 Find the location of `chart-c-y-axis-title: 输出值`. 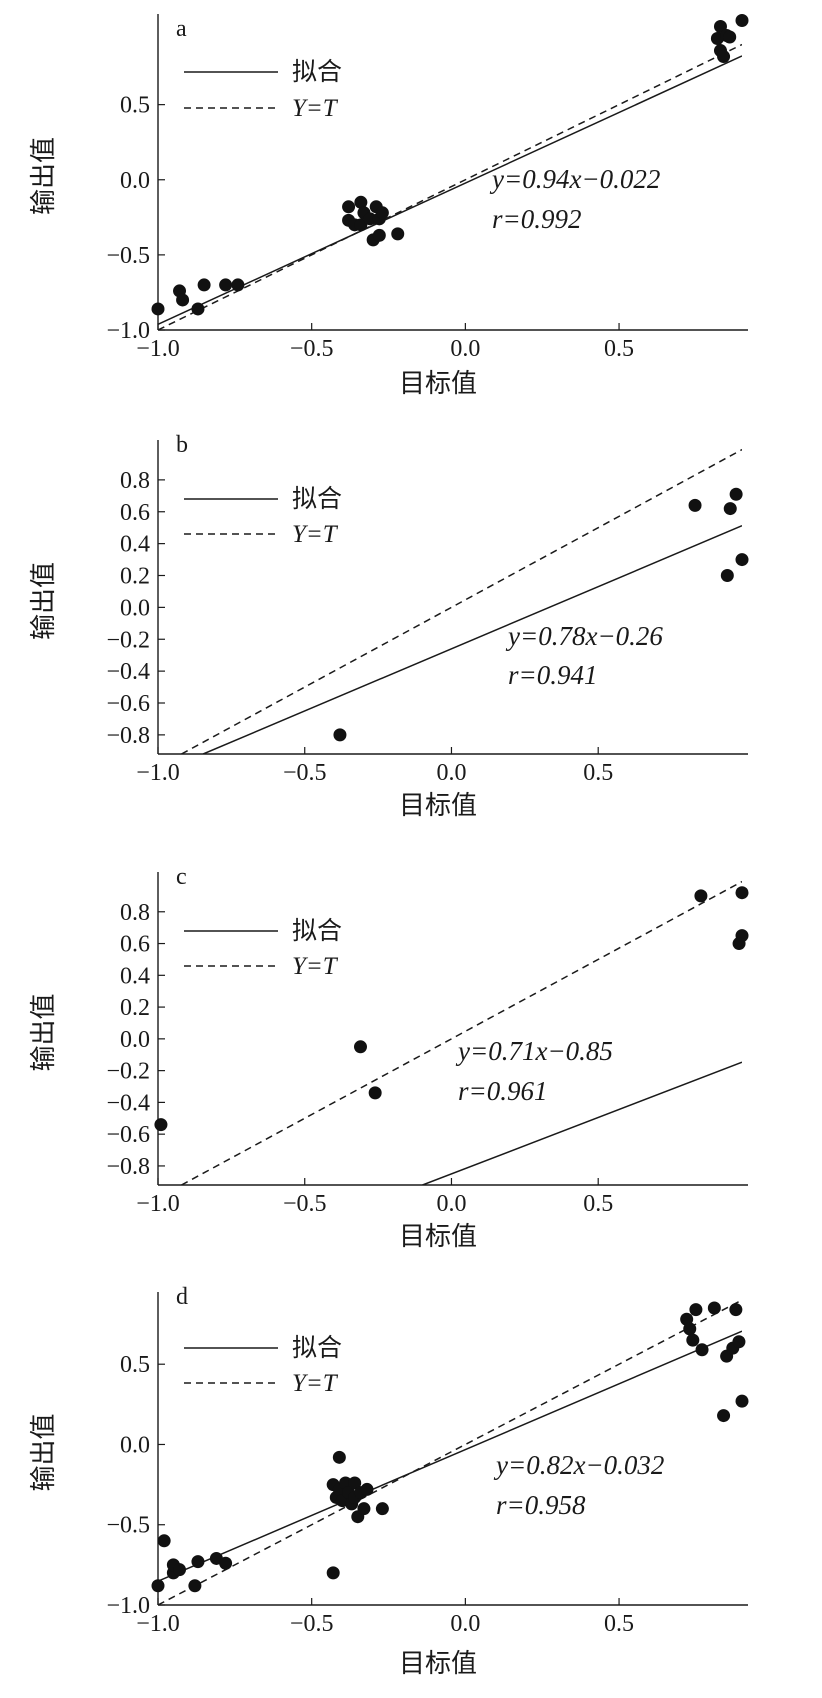

chart-c-y-axis-title: 输出值 is located at coordinates (44, 1032).